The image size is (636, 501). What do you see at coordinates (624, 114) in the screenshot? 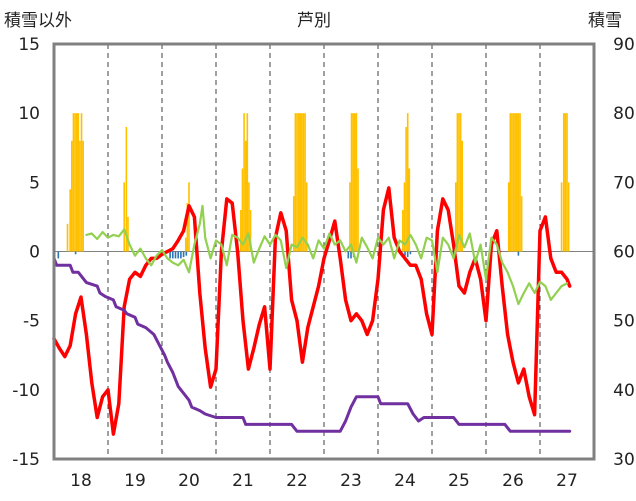
I see `y-right-tick-label: 80` at bounding box center [624, 114].